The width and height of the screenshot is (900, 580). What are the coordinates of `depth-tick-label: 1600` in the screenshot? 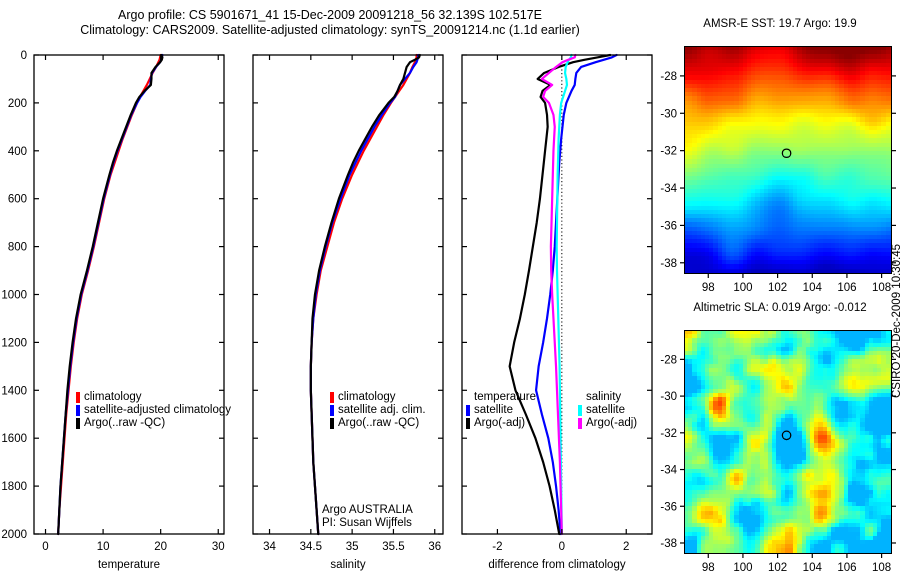 It's located at (14, 439).